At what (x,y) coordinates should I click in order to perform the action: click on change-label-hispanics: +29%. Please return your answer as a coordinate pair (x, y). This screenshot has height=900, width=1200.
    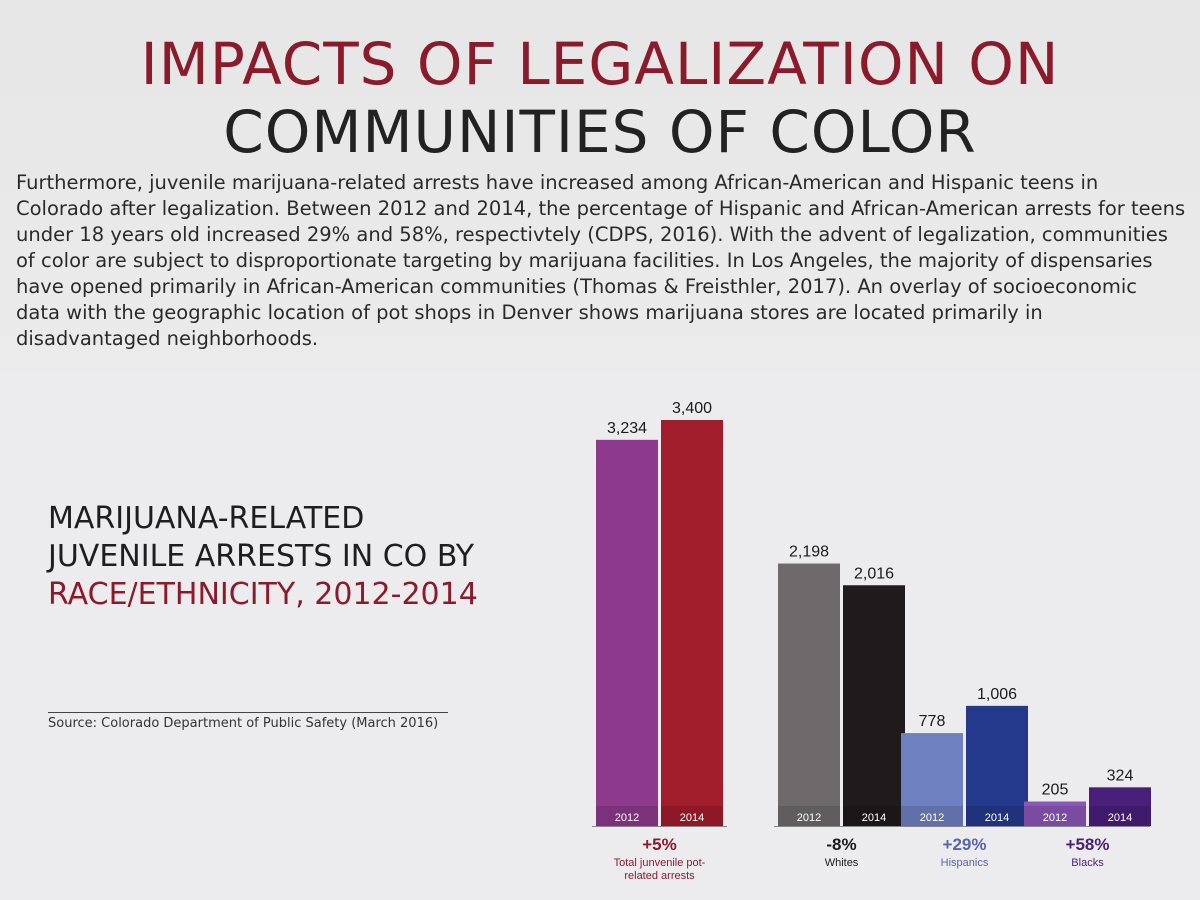
    Looking at the image, I should click on (965, 844).